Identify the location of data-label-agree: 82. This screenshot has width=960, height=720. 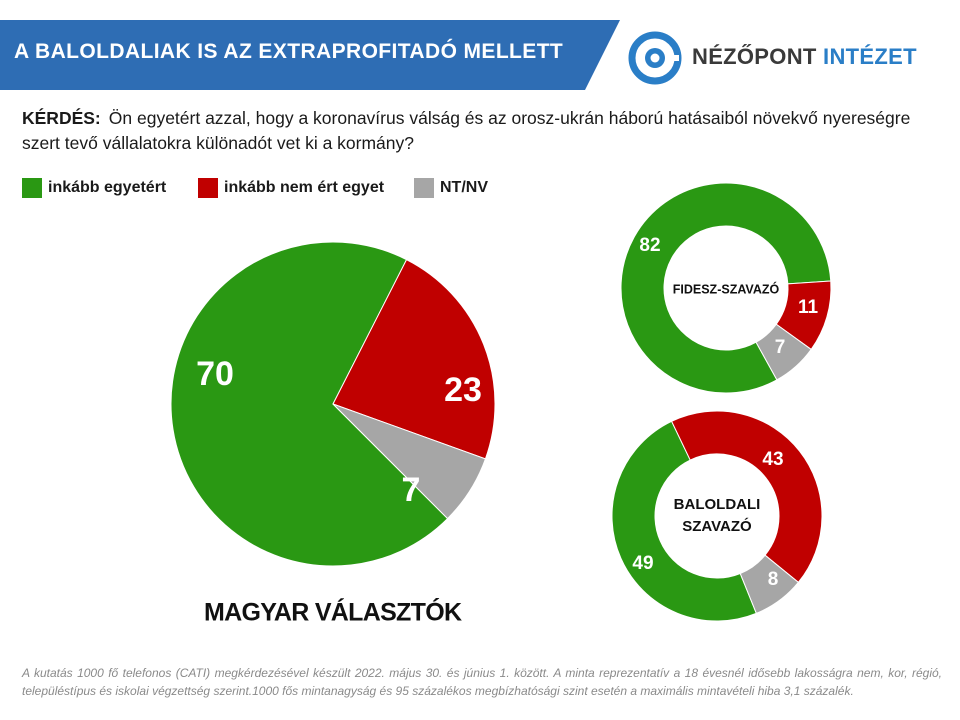
(649, 245).